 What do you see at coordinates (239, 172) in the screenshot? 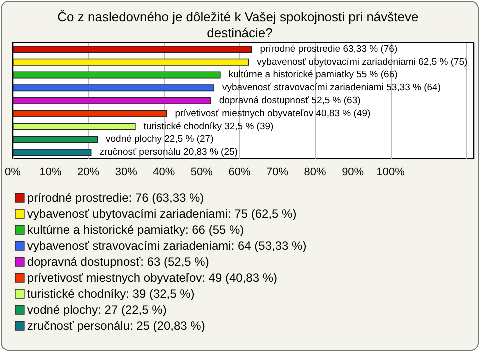
I see `x-tick-label: 60%` at bounding box center [239, 172].